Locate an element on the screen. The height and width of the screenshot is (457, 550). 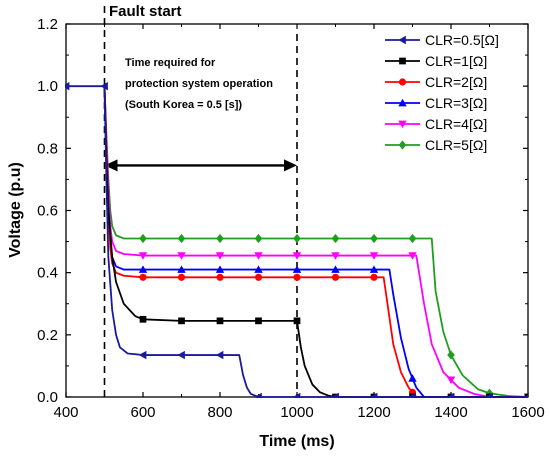
time-required-label-2: protection system operation is located at coordinates (199, 84).